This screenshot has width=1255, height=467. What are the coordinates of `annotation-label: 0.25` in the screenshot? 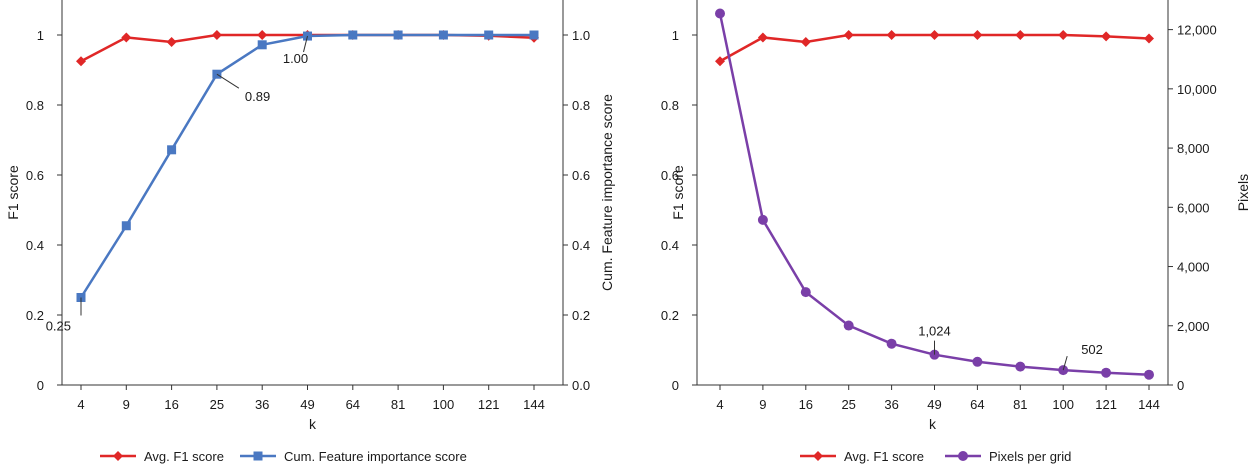 It's located at (58, 326).